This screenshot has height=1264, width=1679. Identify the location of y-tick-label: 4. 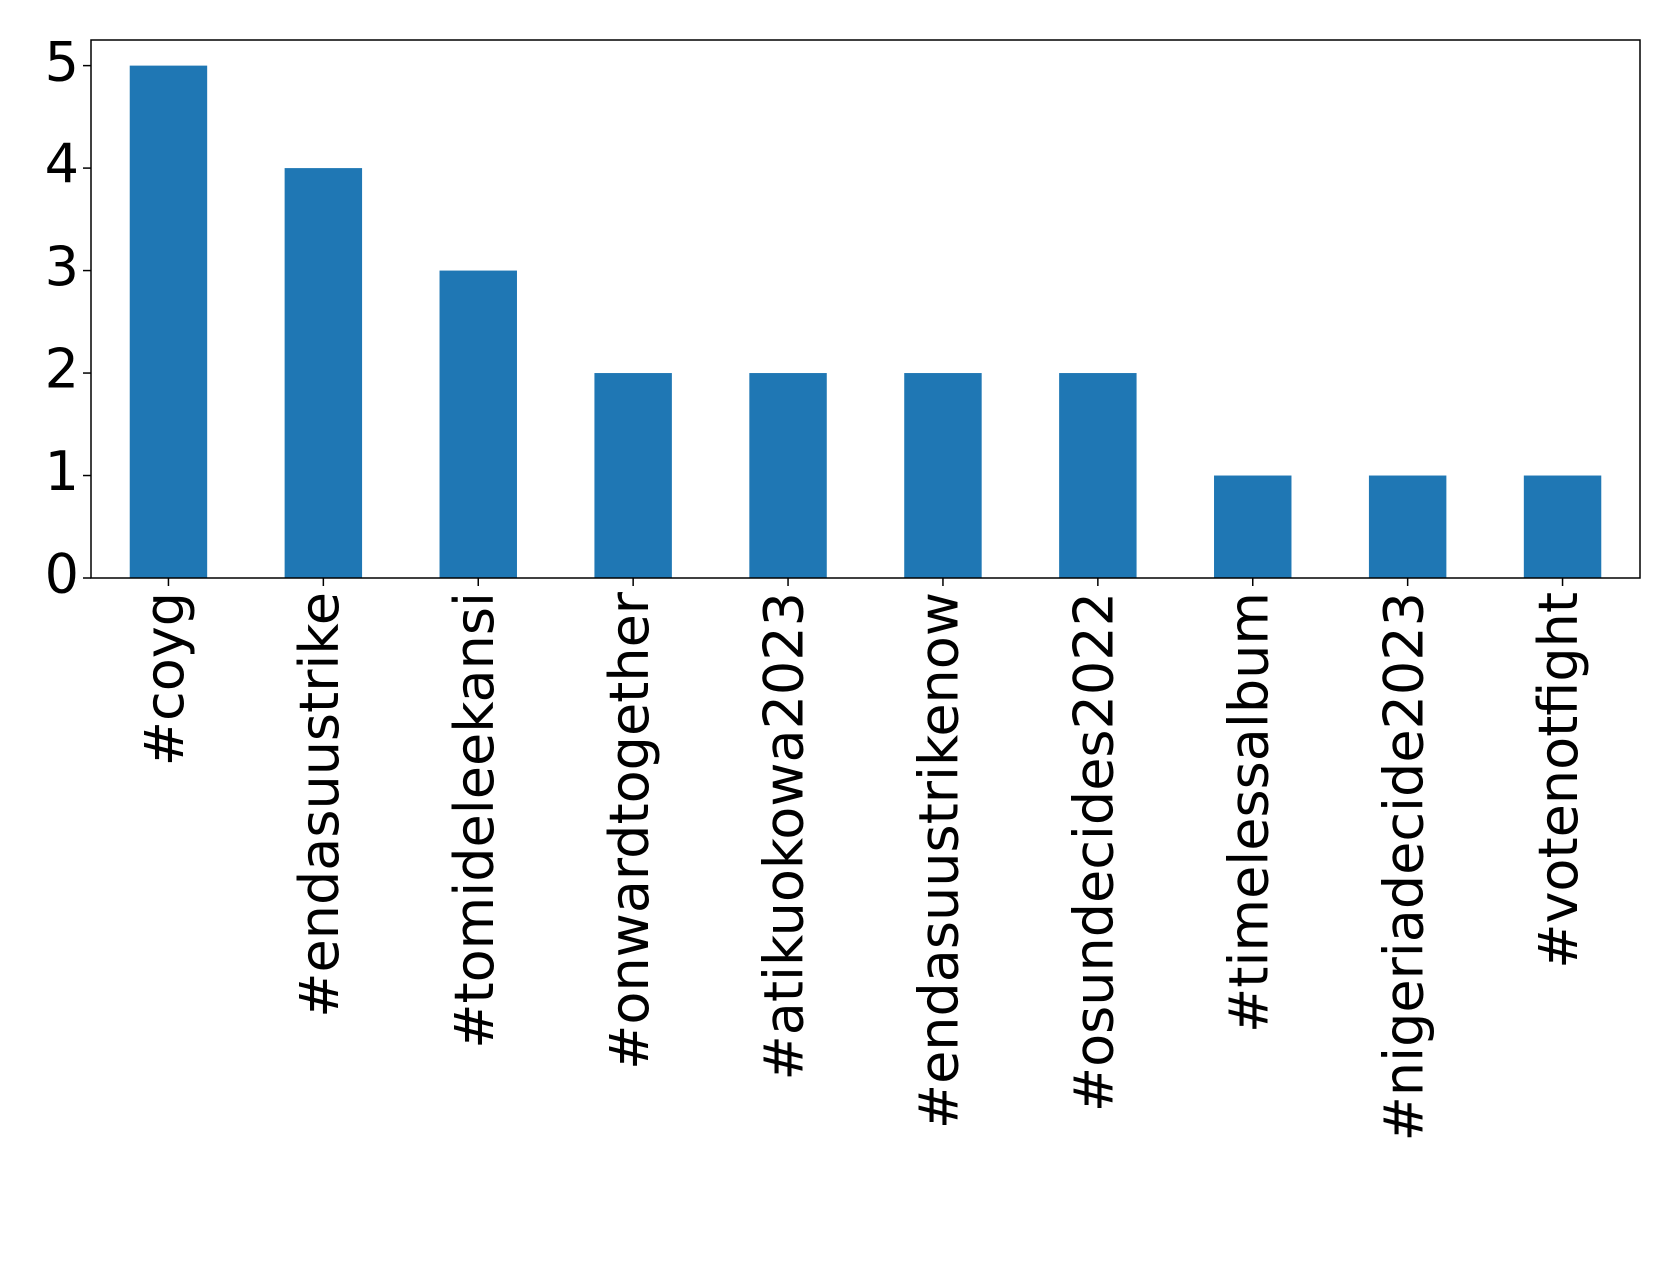
(62, 164).